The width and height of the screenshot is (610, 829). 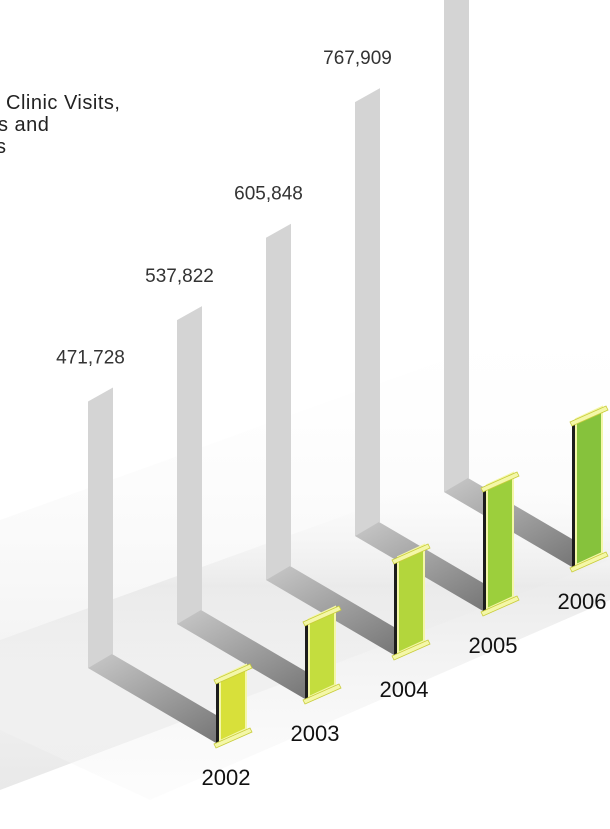 What do you see at coordinates (589, 486) in the screenshot?
I see `bar-2006` at bounding box center [589, 486].